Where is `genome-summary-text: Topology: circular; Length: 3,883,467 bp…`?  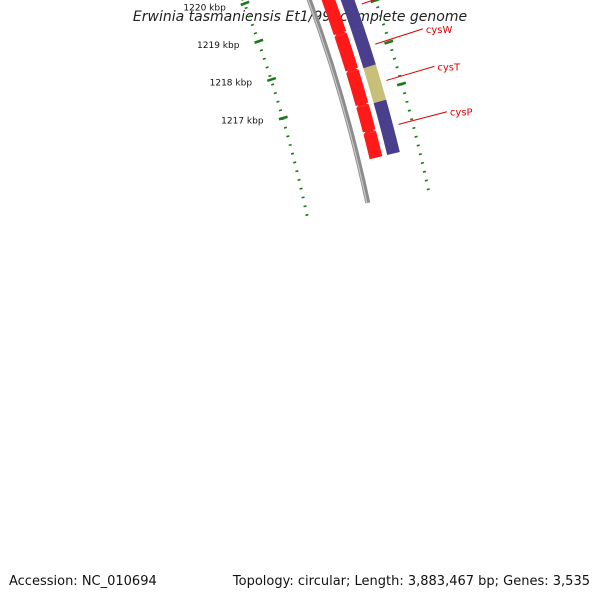 genome-summary-text: Topology: circular; Length: 3,883,467 bp… is located at coordinates (411, 581).